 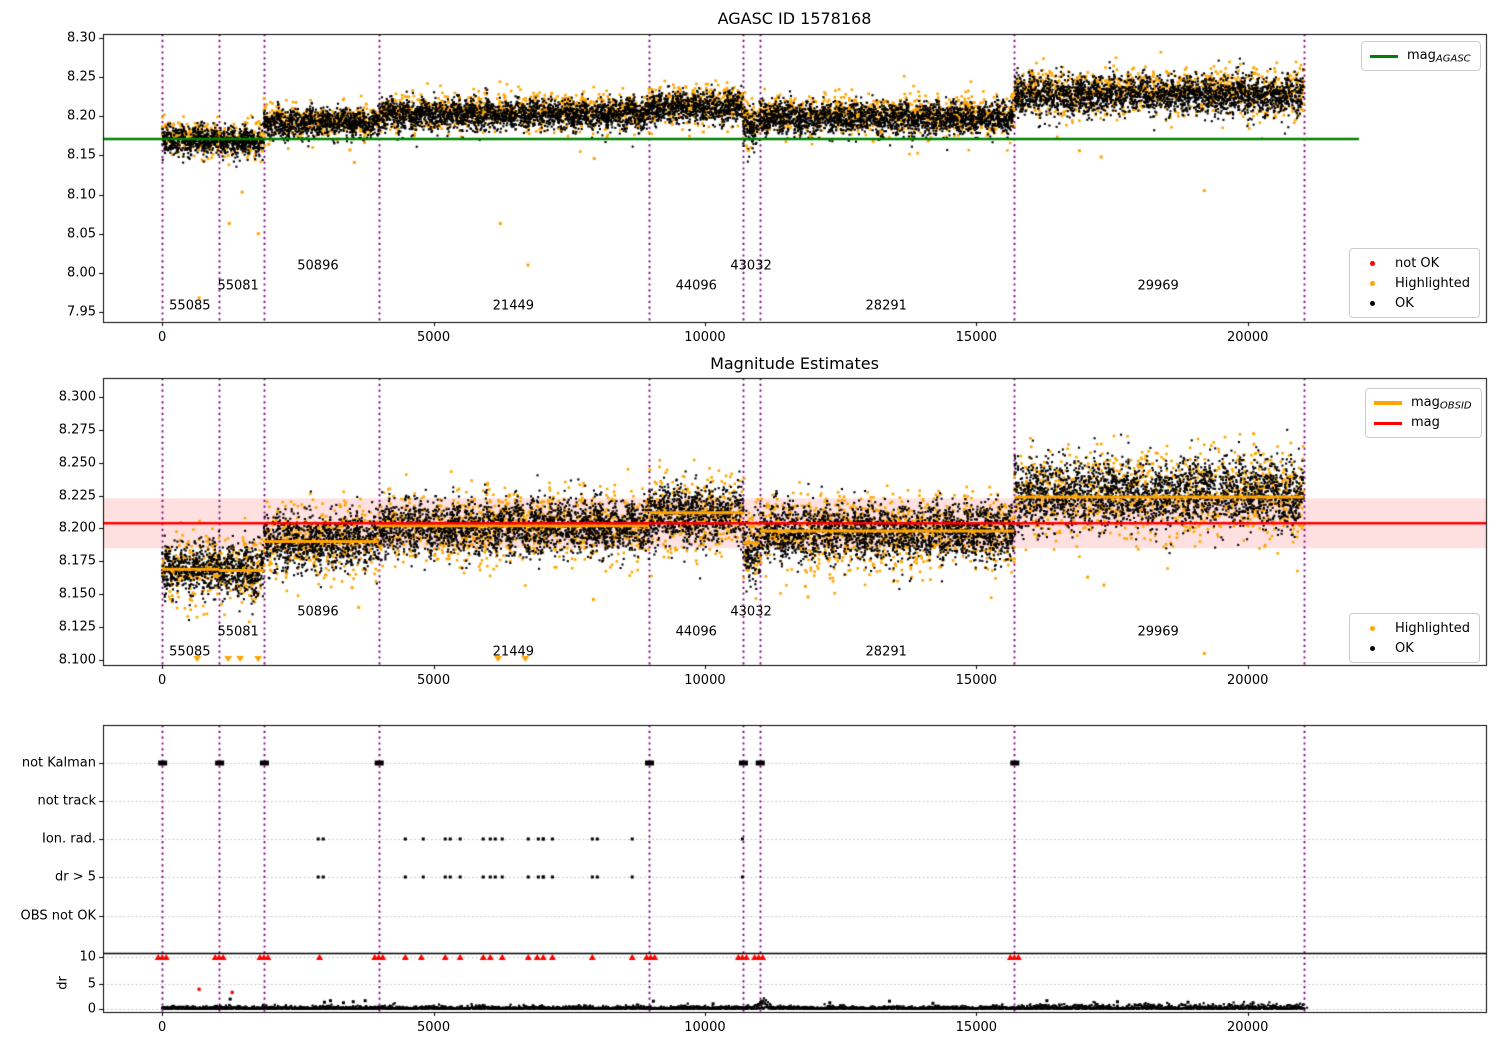 I want to click on legend-row: not OK, so click(x=1414, y=263).